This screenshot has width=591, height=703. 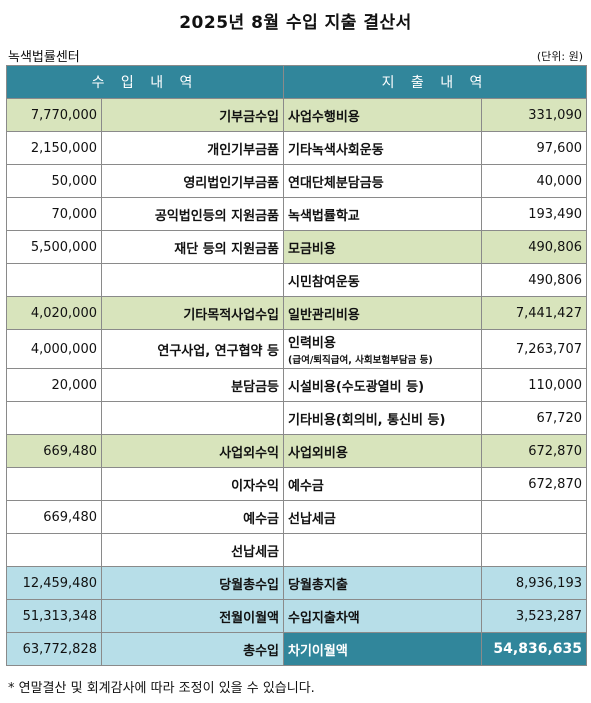 I want to click on expense-item: 차기이월액, so click(x=382, y=649).